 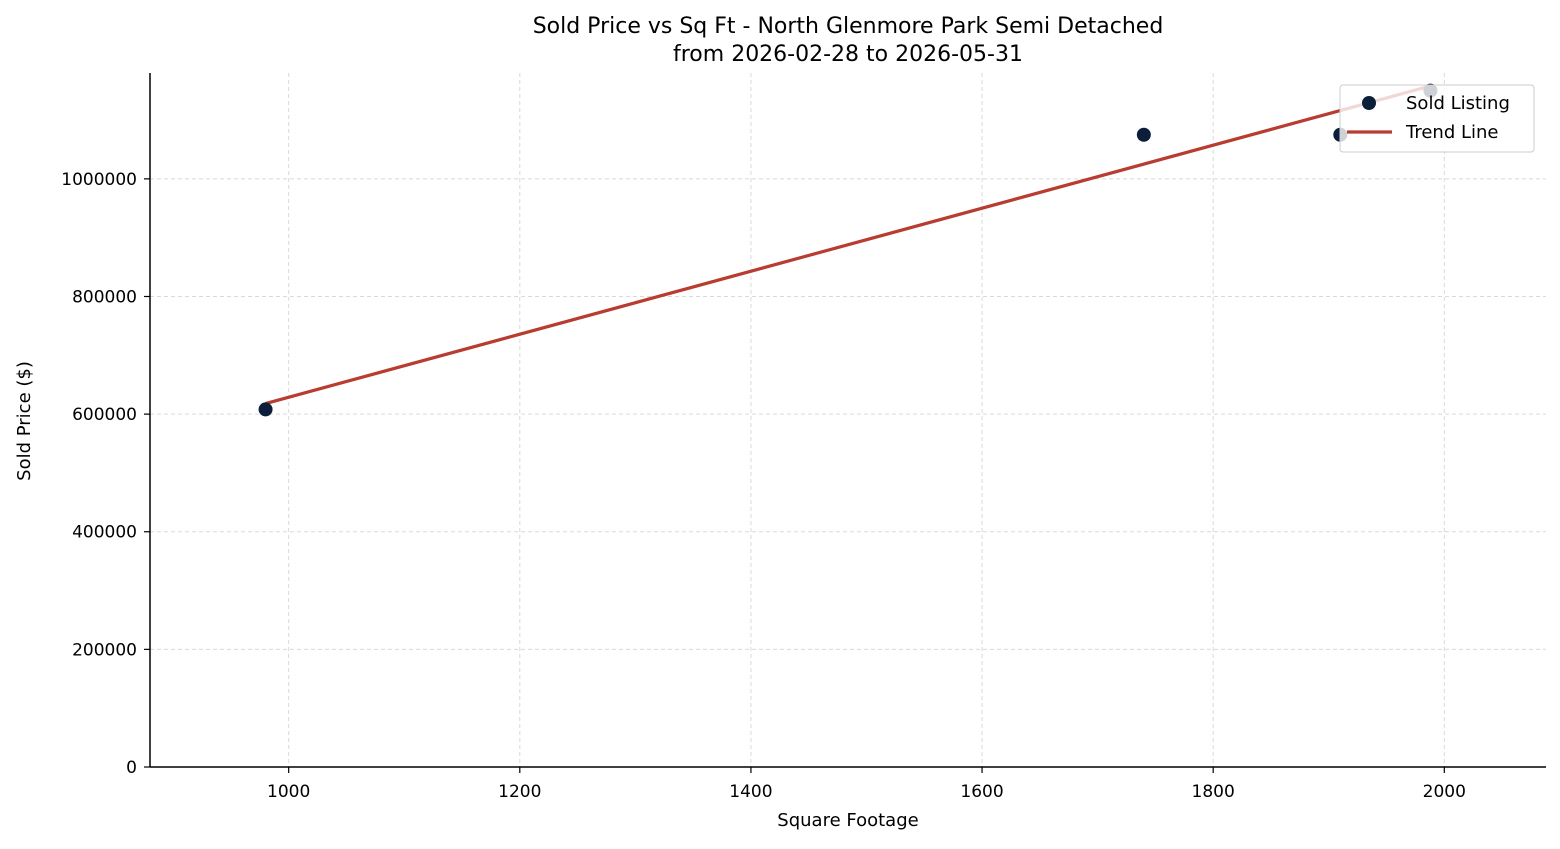 I want to click on y-tick-label: 600000, so click(x=104, y=415).